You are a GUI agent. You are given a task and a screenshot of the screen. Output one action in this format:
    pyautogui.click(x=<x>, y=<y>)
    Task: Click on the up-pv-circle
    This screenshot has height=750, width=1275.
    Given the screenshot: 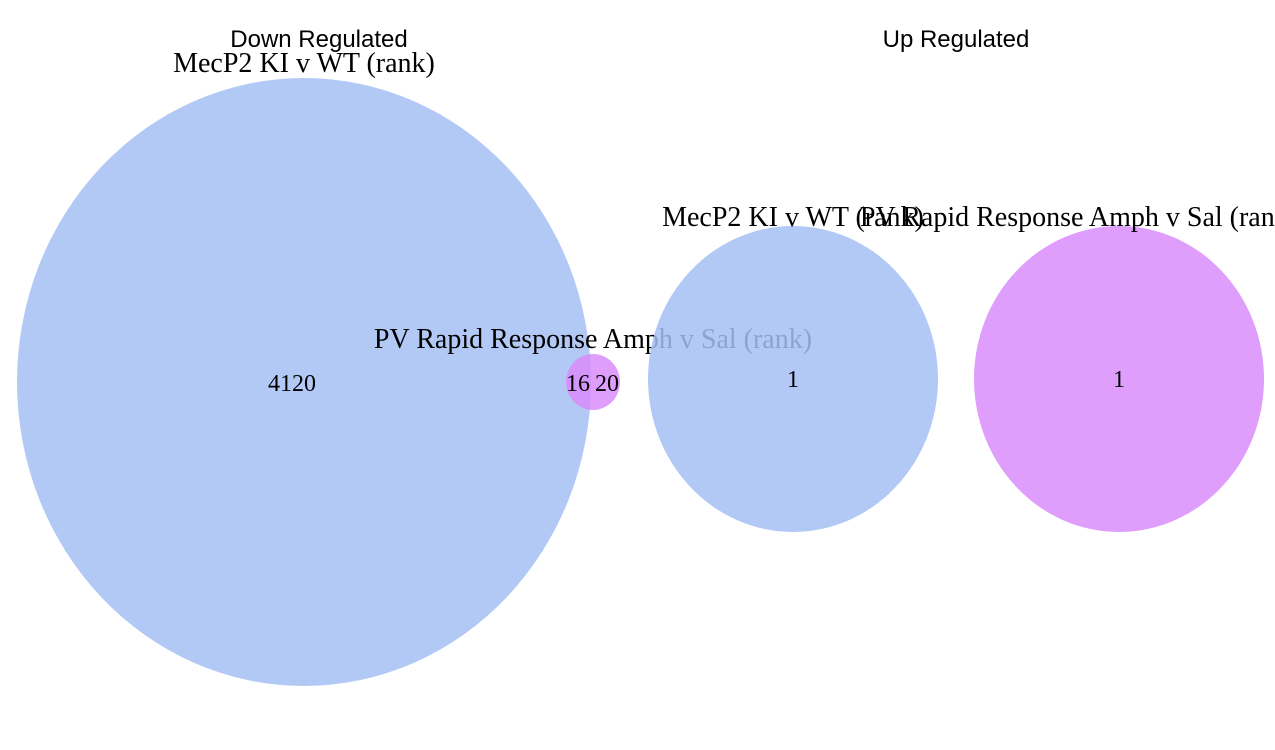 What is the action you would take?
    pyautogui.click(x=1119, y=379)
    